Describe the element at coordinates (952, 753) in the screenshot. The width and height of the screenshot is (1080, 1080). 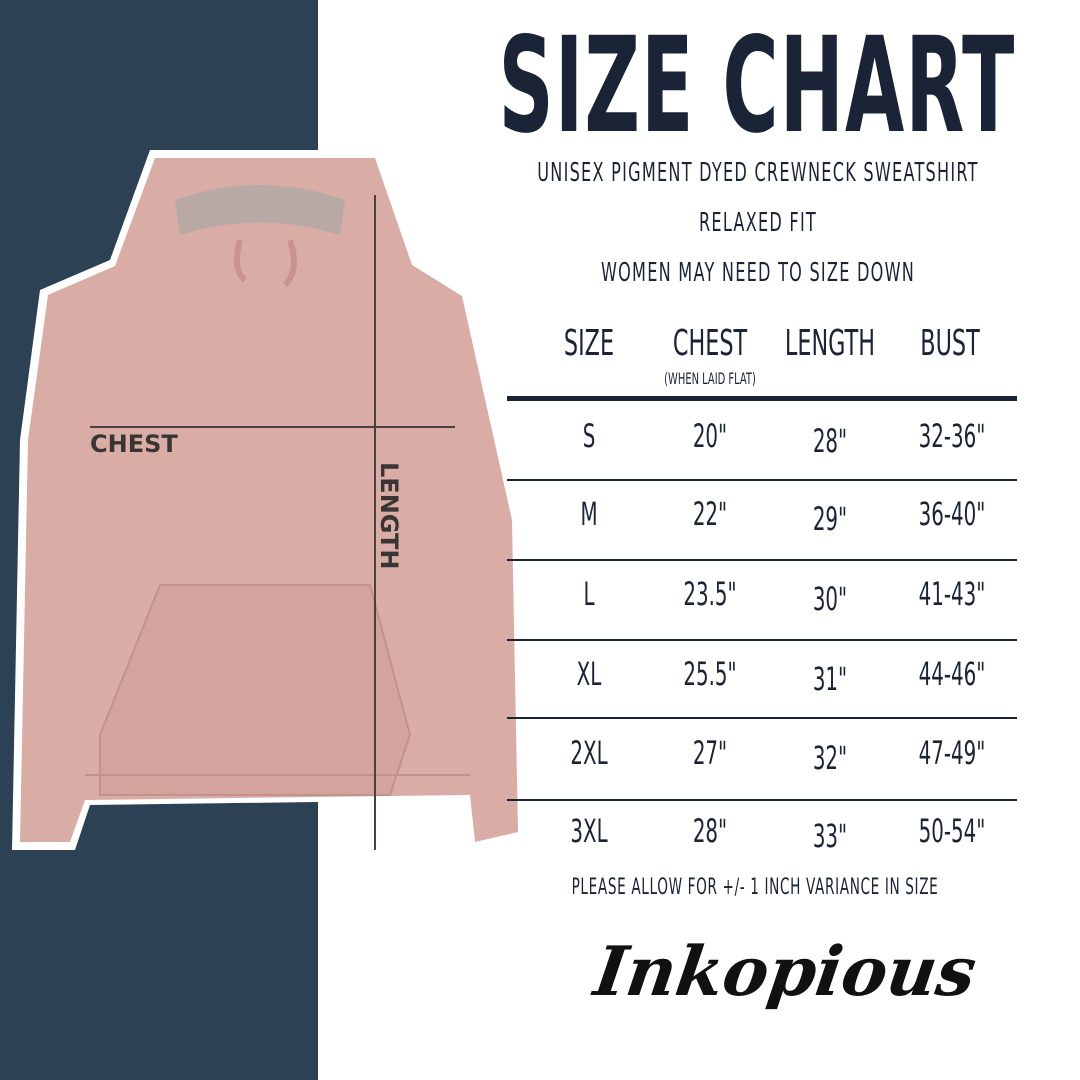
I see `cell-bust: 47-49"` at that location.